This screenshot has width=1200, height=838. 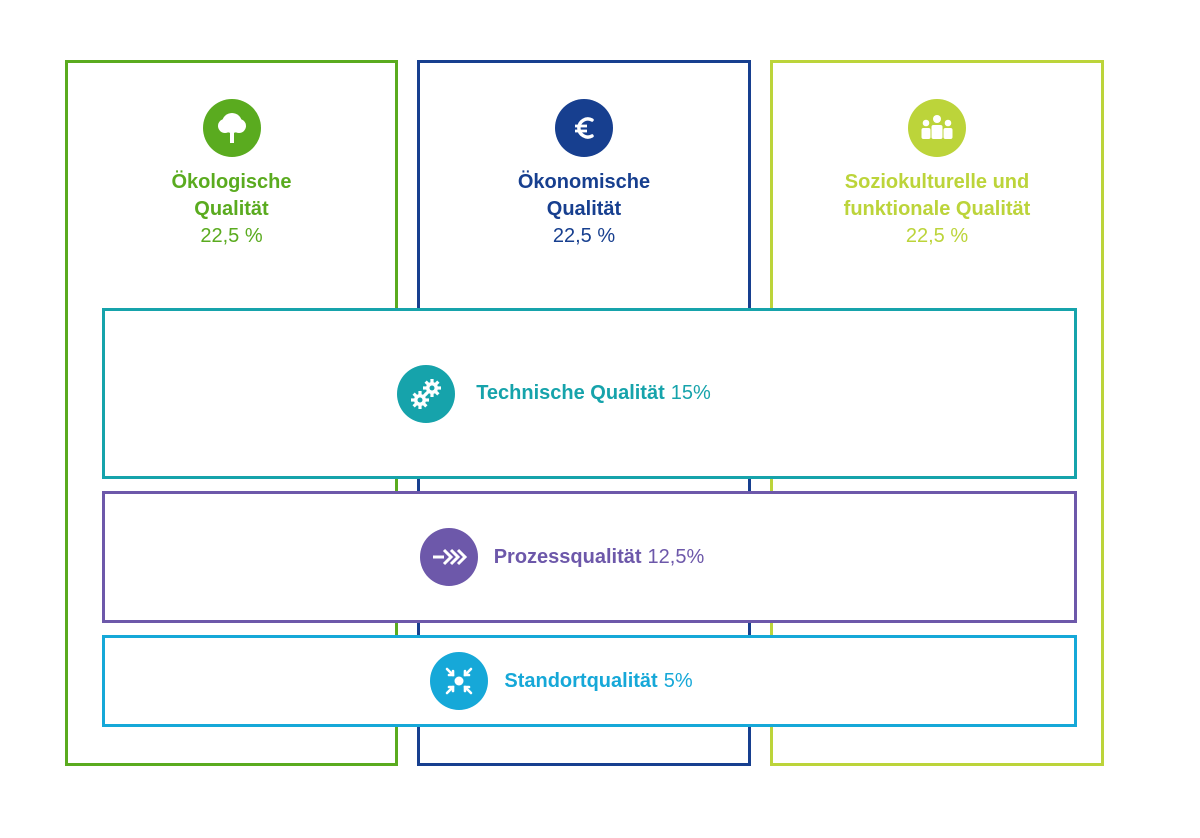 What do you see at coordinates (581, 680) in the screenshot?
I see `band-name: Standortqualität` at bounding box center [581, 680].